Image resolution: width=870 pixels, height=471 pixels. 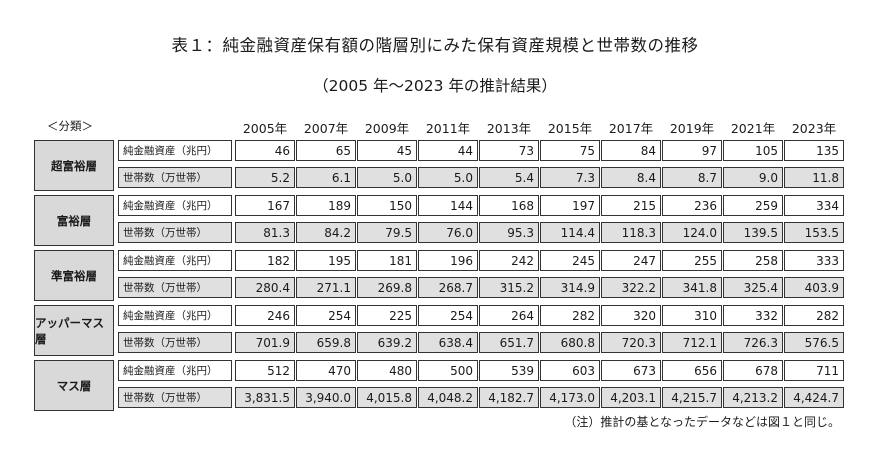 I want to click on table-title: 表１：純金融資産保有額の階層別にみた保有資産規模と世帯数の推移, so click(x=435, y=45).